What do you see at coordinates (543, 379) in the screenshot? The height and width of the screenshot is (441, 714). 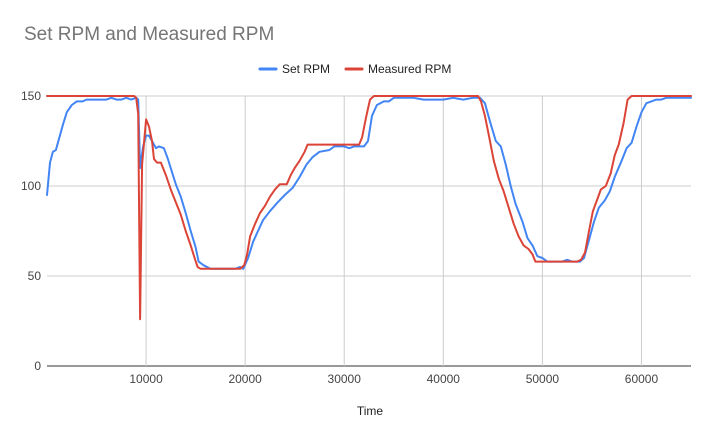 I see `x-tick-label-50000: 50000` at bounding box center [543, 379].